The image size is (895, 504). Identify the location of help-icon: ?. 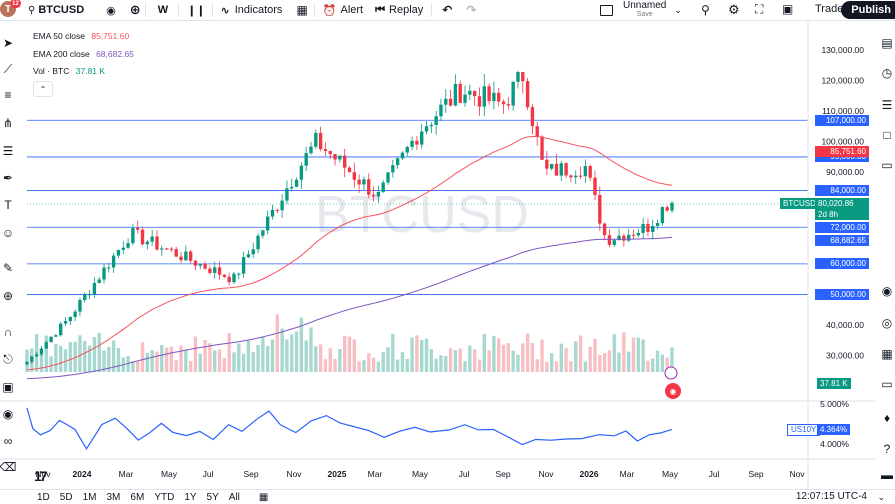
(887, 449).